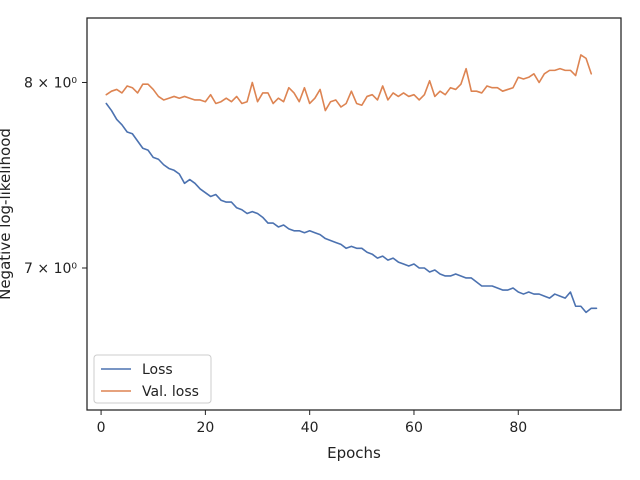 The width and height of the screenshot is (640, 480). What do you see at coordinates (50, 269) in the screenshot?
I see `y-tick-label: 7 × 10⁰` at bounding box center [50, 269].